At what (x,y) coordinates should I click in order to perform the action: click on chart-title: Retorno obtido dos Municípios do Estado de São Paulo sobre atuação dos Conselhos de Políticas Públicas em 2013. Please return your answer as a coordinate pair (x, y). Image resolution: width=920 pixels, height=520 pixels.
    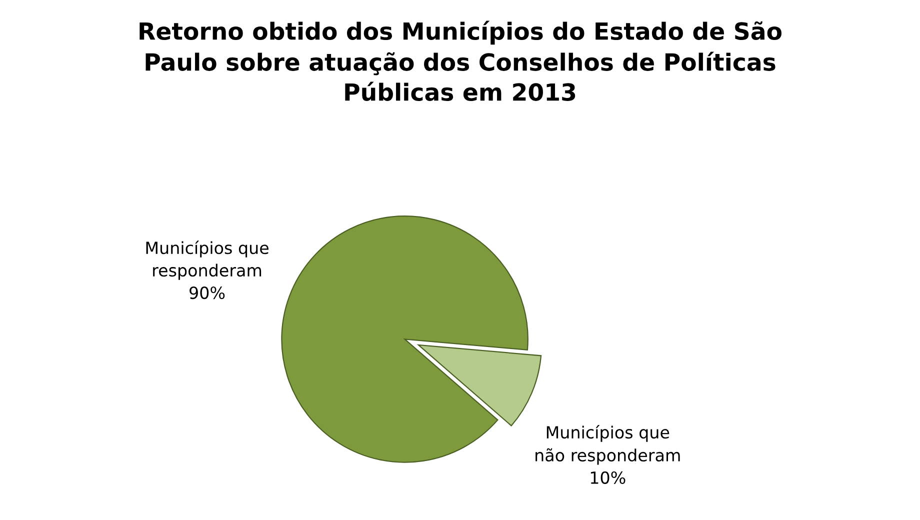
    Looking at the image, I should click on (461, 60).